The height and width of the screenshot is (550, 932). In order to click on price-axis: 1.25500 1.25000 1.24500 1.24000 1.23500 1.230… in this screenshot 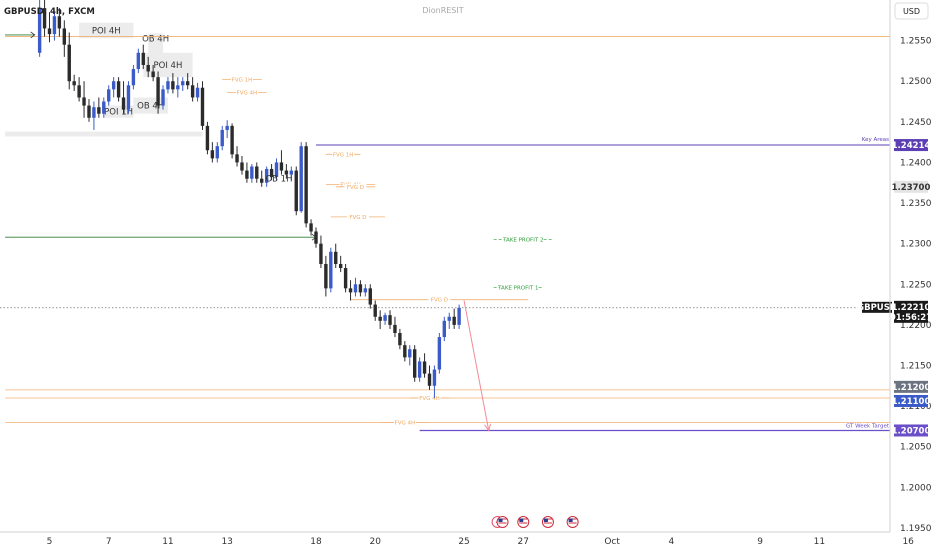, I will do `click(911, 285)`.